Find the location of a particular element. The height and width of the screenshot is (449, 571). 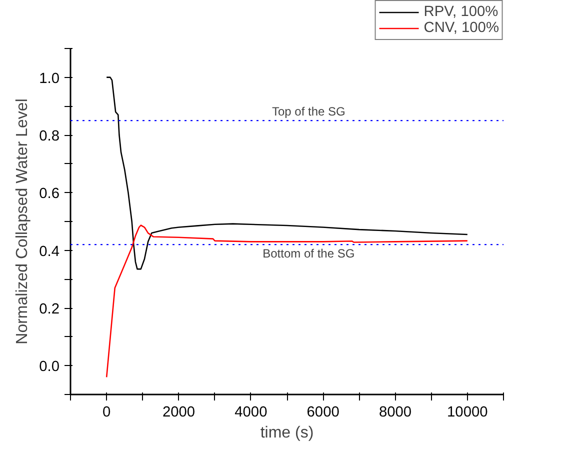

y-tick-label: 0.4 is located at coordinates (49, 252).